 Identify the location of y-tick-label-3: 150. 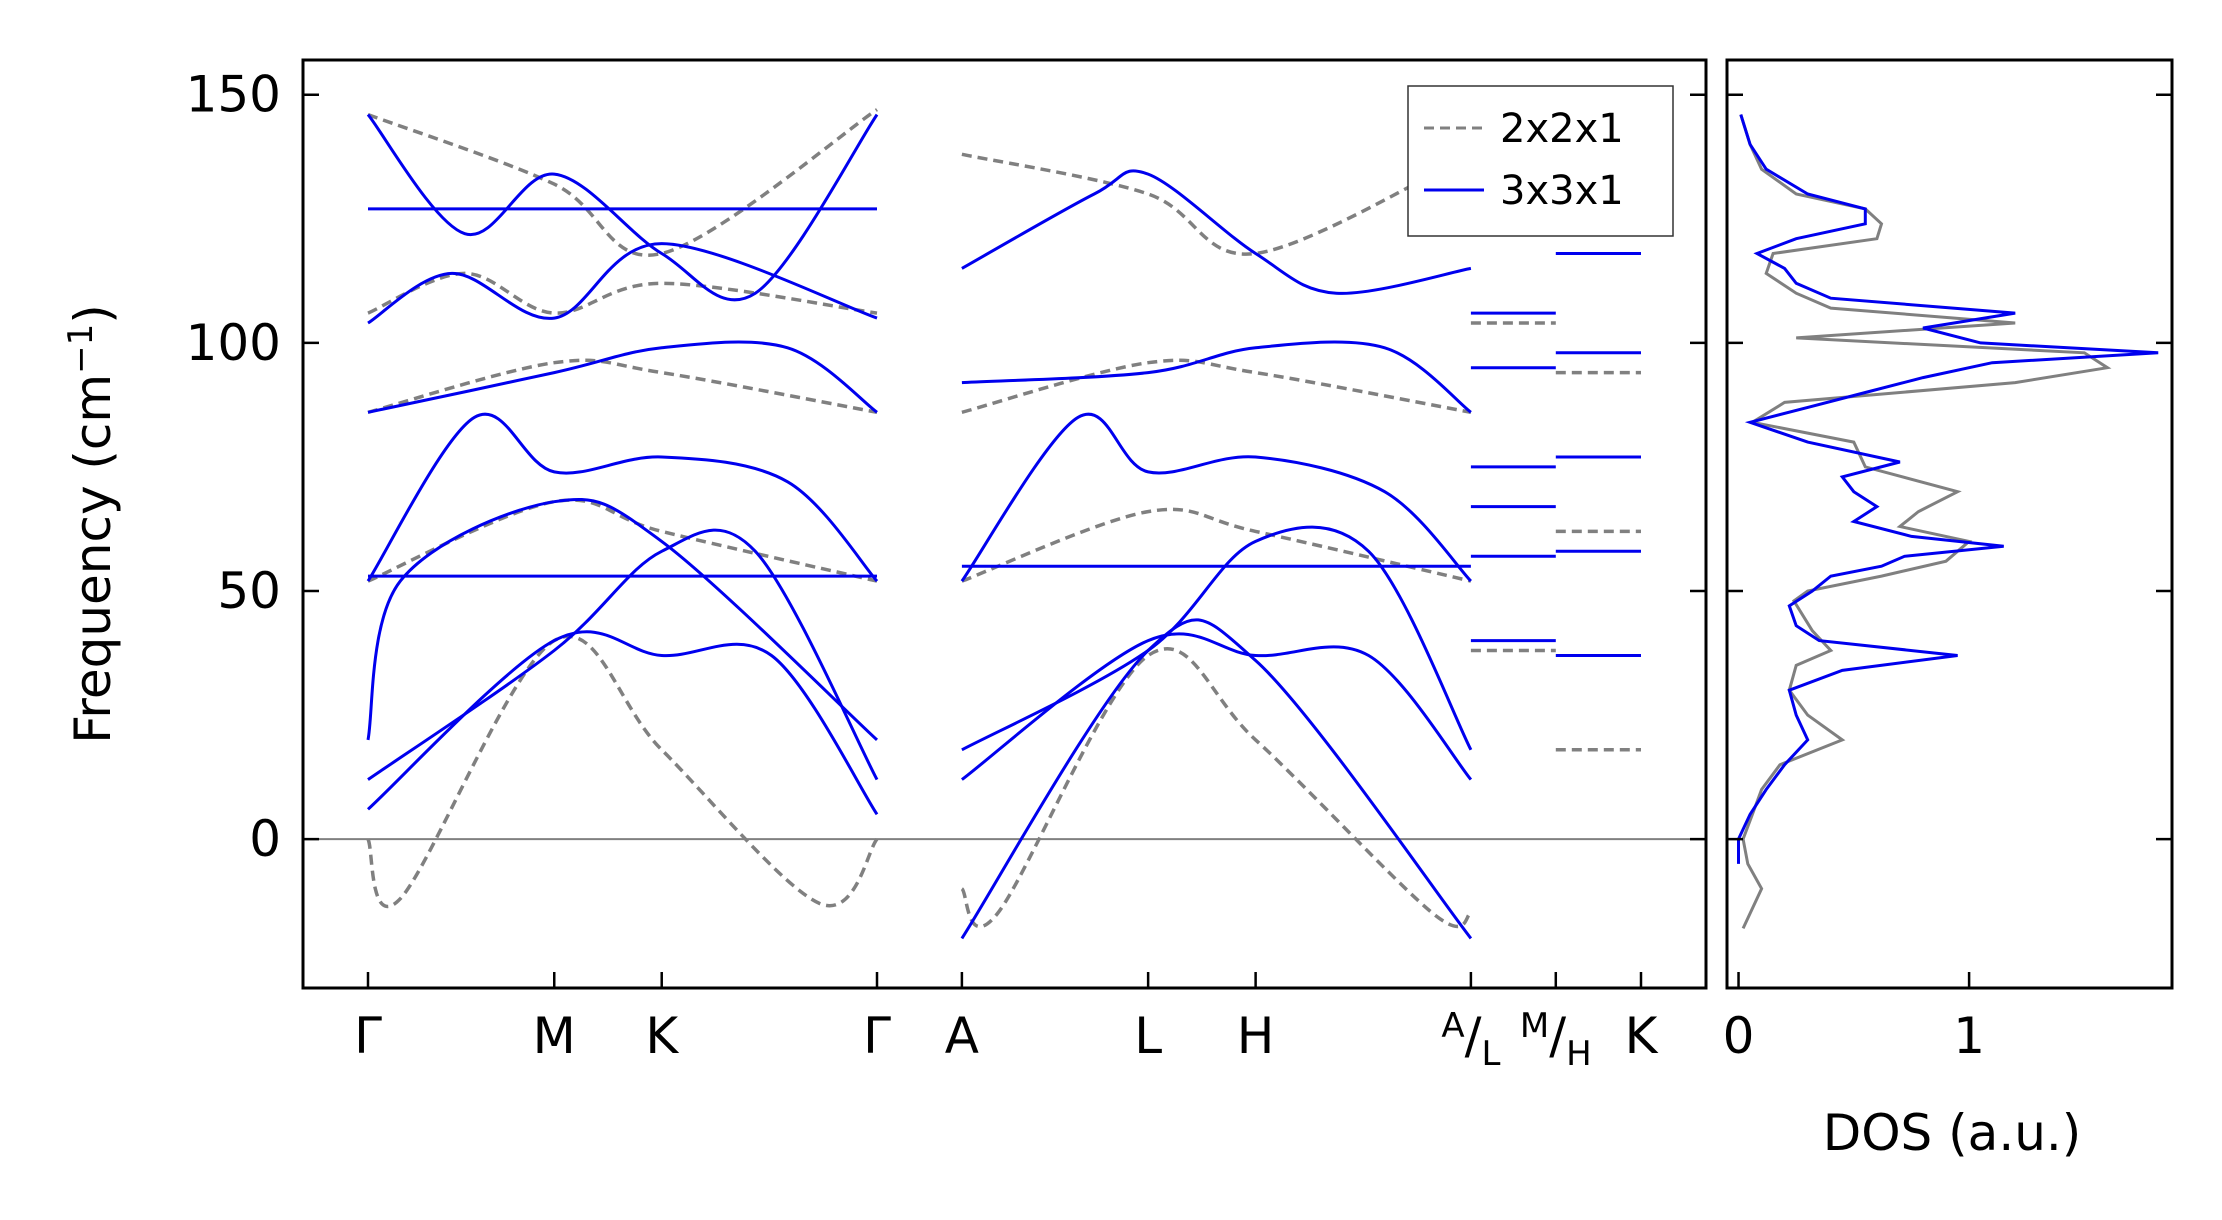
(233, 95).